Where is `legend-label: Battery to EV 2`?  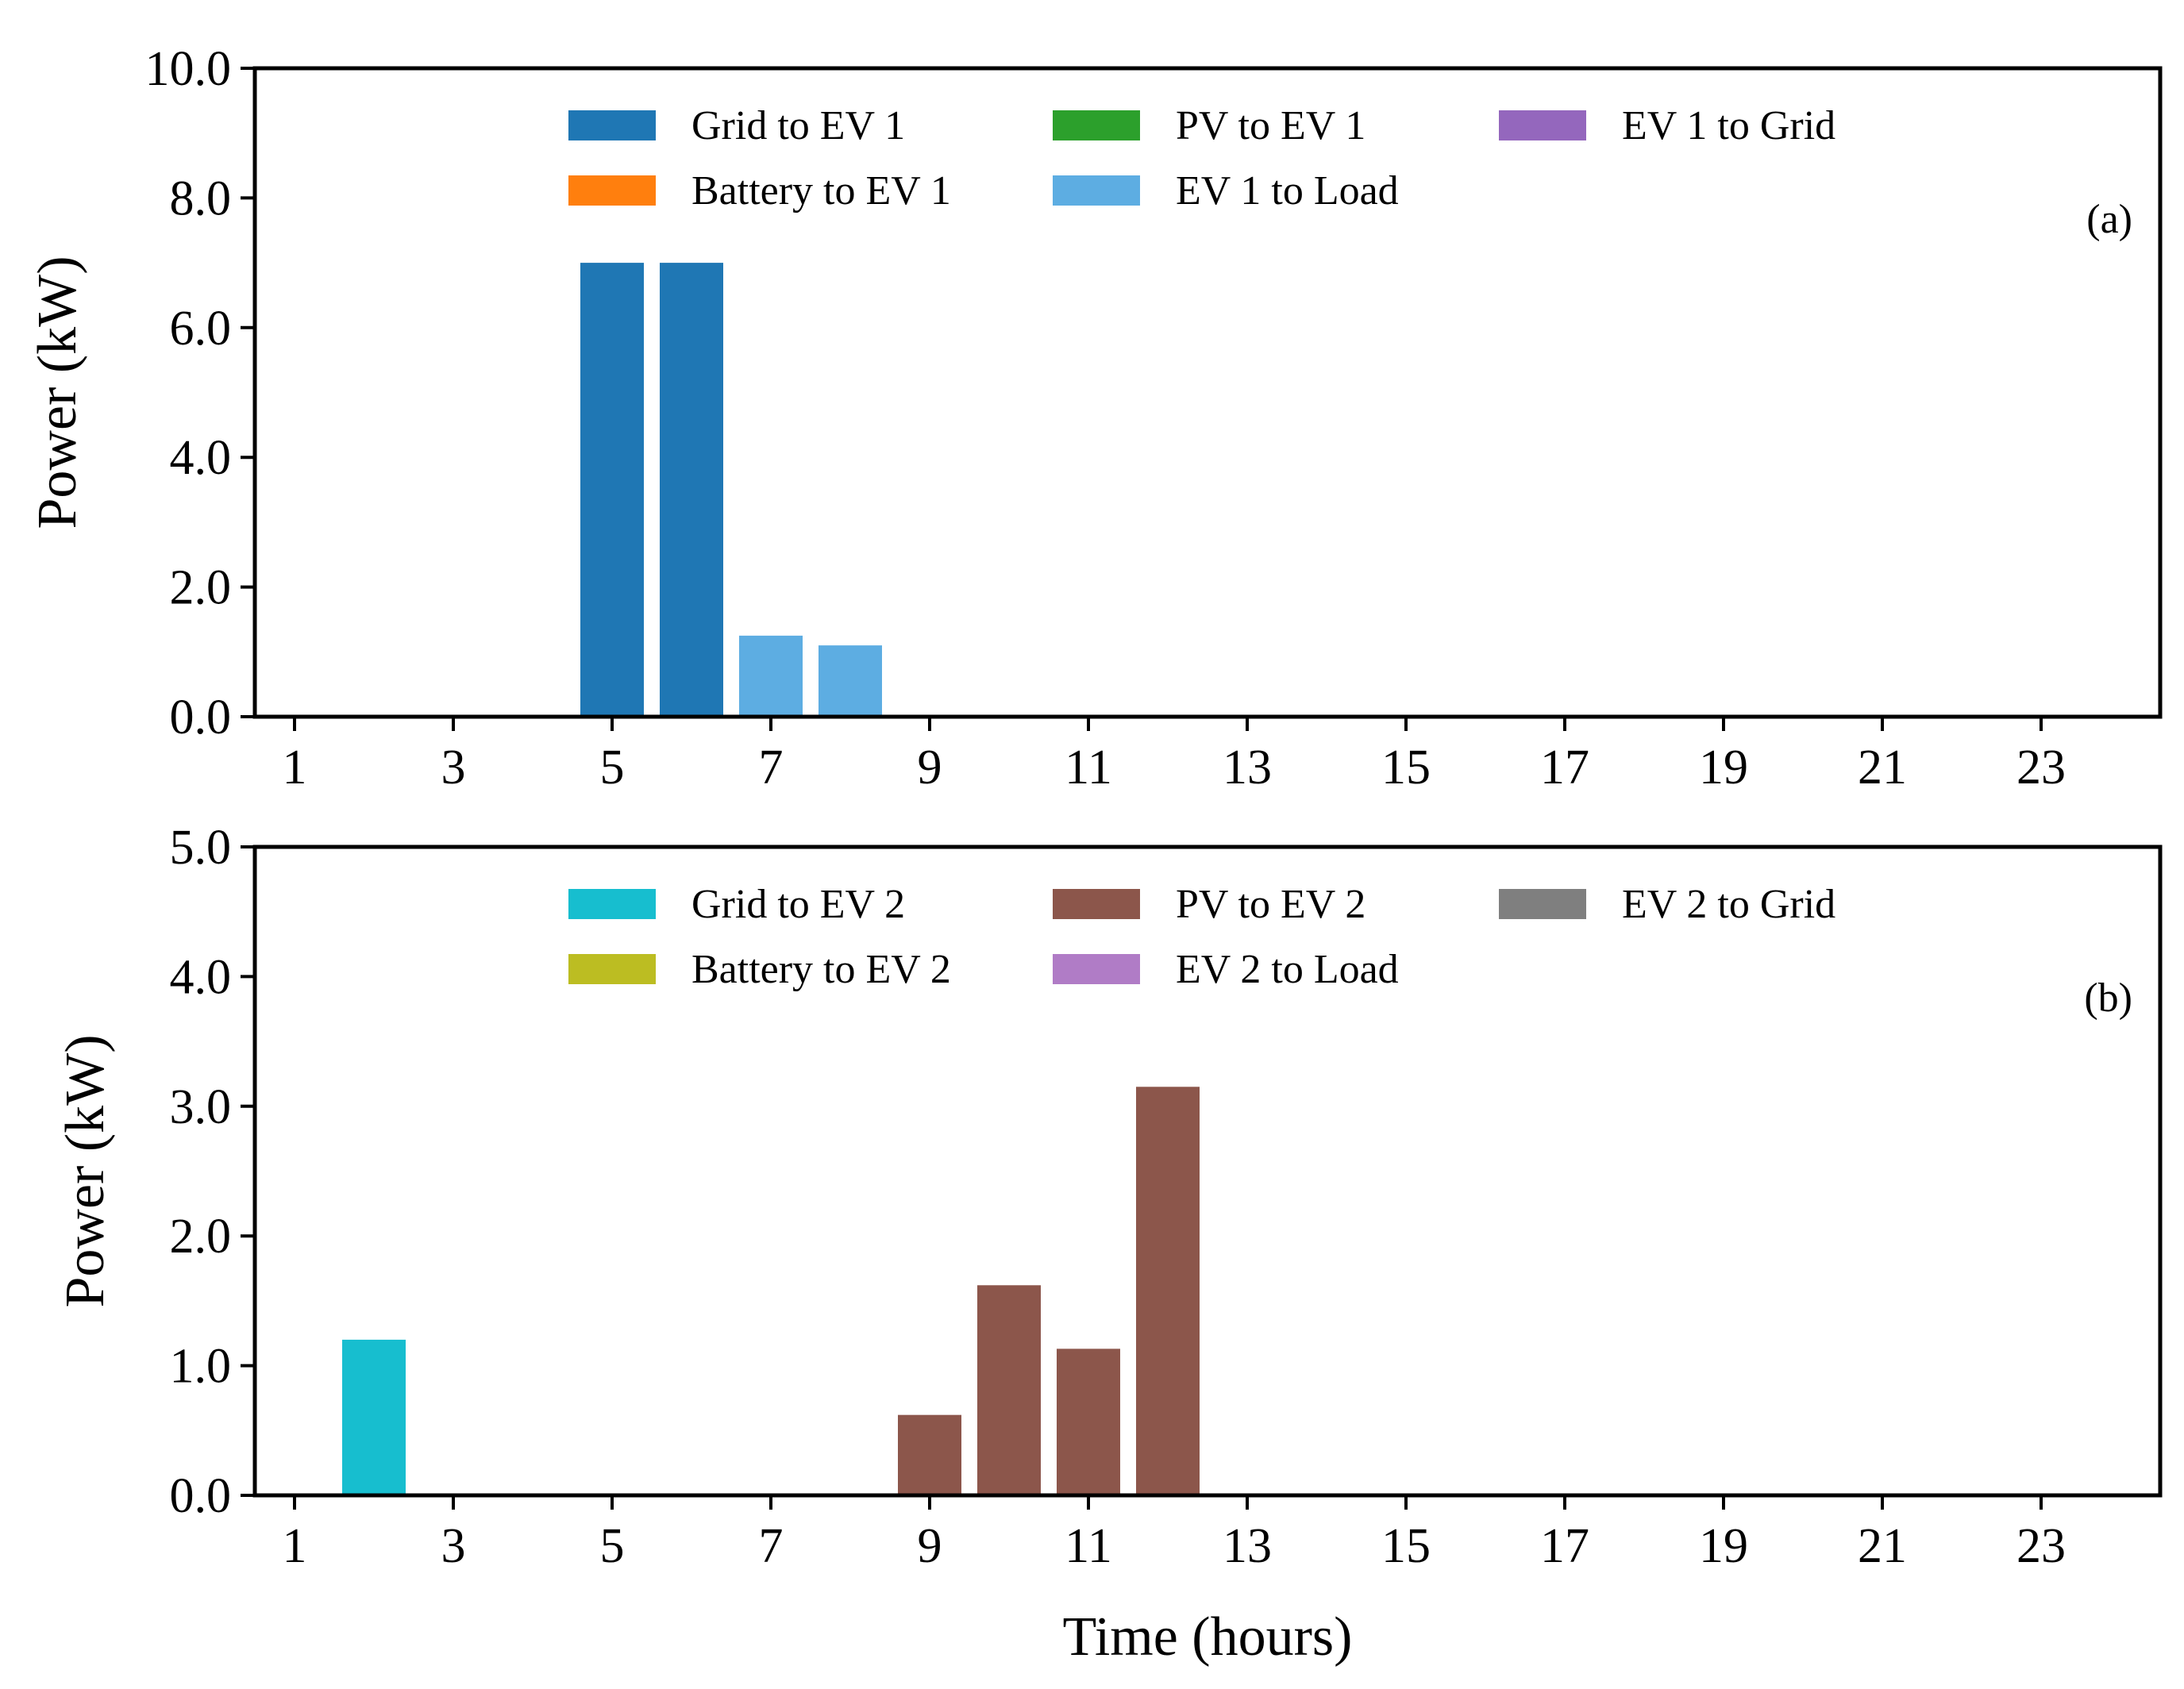 legend-label: Battery to EV 2 is located at coordinates (821, 969).